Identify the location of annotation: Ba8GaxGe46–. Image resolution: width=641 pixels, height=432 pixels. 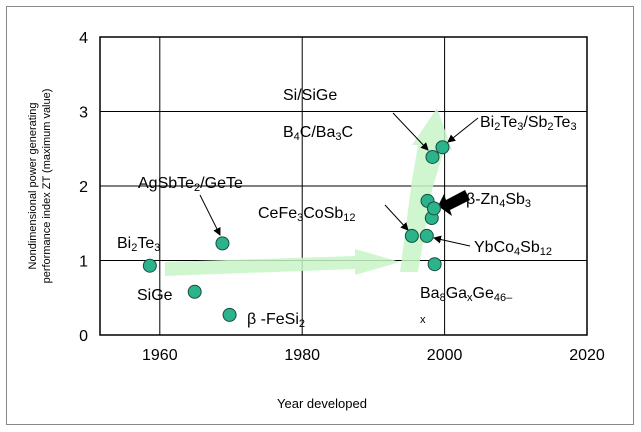
(466, 294).